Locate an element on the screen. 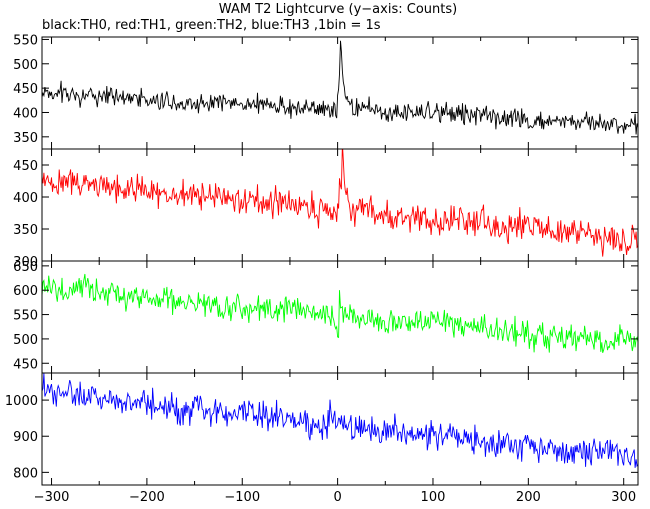 This screenshot has height=509, width=650. y-tick-label: 300 is located at coordinates (25, 262).